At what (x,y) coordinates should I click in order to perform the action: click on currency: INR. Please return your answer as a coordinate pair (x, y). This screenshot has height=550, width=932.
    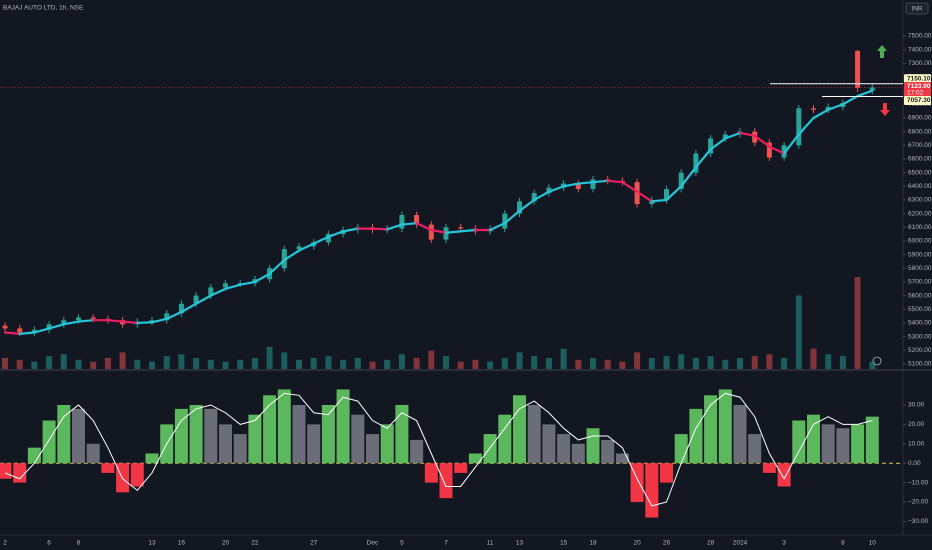
    Looking at the image, I should click on (917, 9).